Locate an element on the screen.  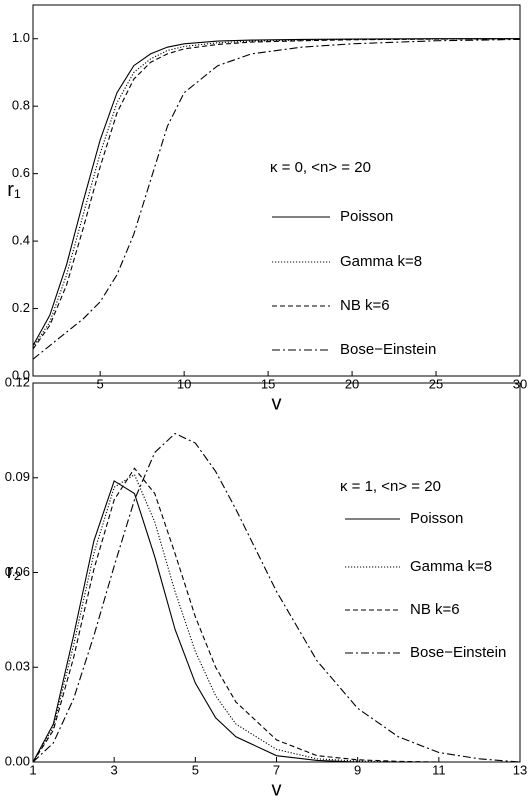
x-tick-label: 20 is located at coordinates (352, 383).